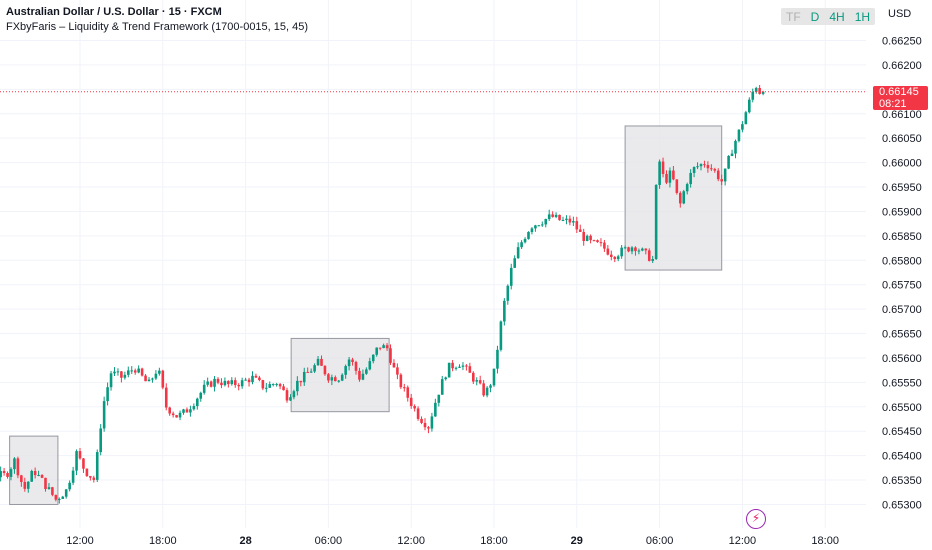 This screenshot has height=550, width=932. What do you see at coordinates (756, 519) in the screenshot?
I see `lightning-icon: ⚡` at bounding box center [756, 519].